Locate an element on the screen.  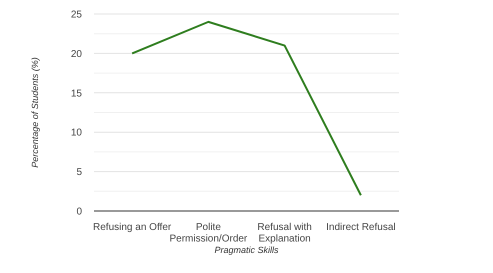
y-tick-label: 25 is located at coordinates (76, 15).